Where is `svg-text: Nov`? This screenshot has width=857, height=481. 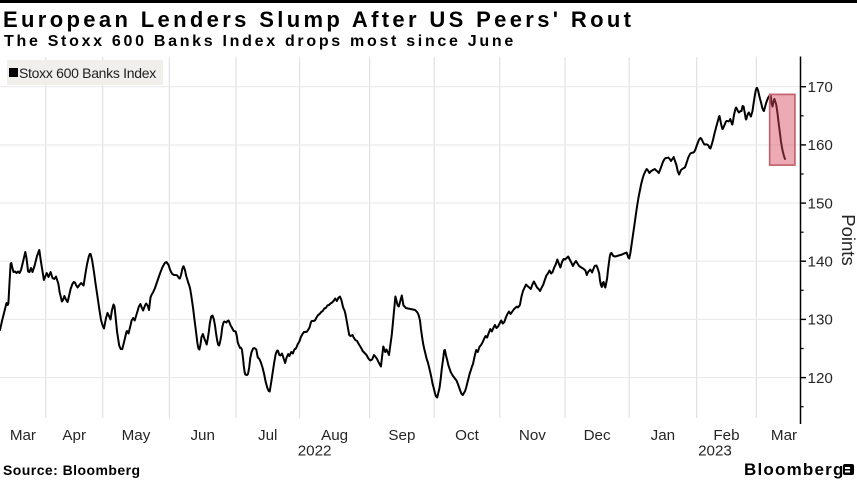
svg-text: Nov is located at coordinates (532, 435).